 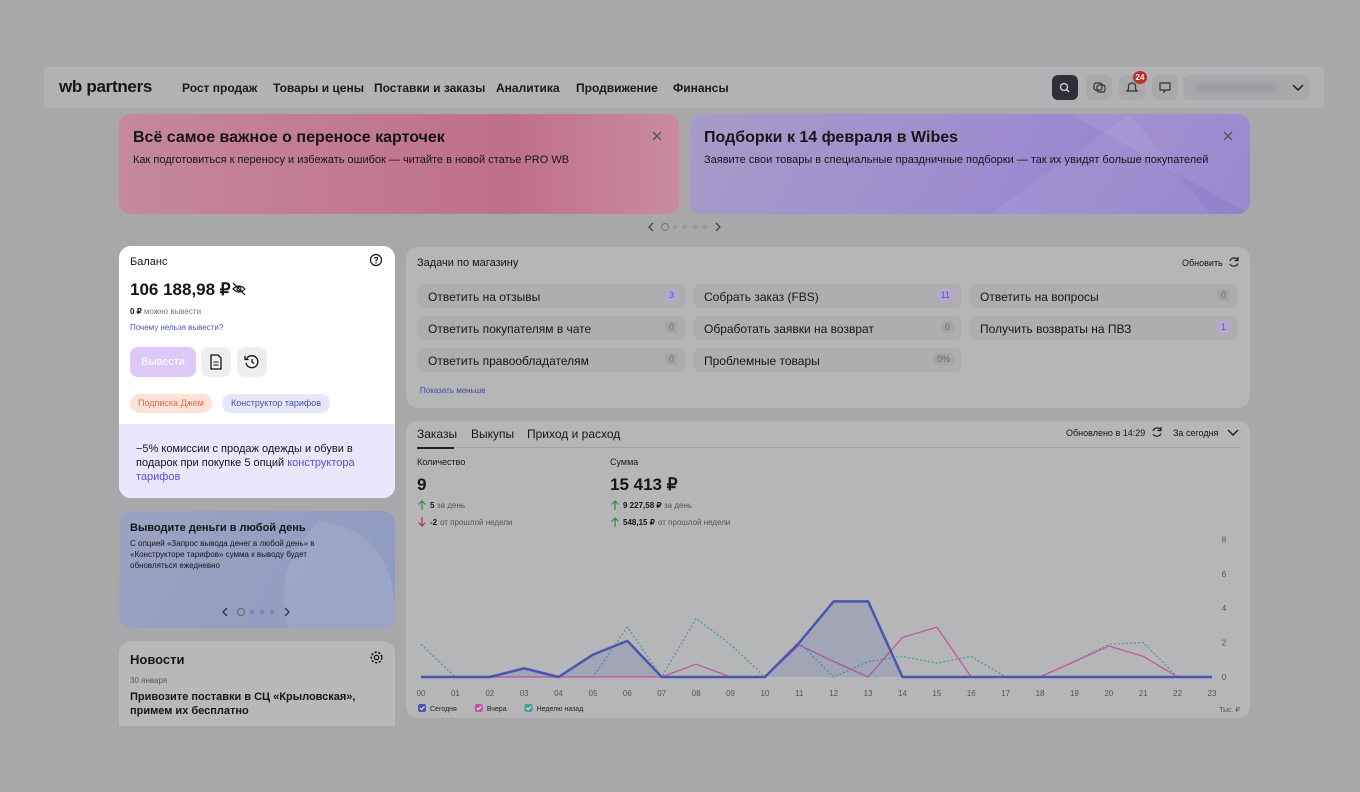 What do you see at coordinates (639, 522) in the screenshot?
I see `metric-week: 548,15 ₽` at bounding box center [639, 522].